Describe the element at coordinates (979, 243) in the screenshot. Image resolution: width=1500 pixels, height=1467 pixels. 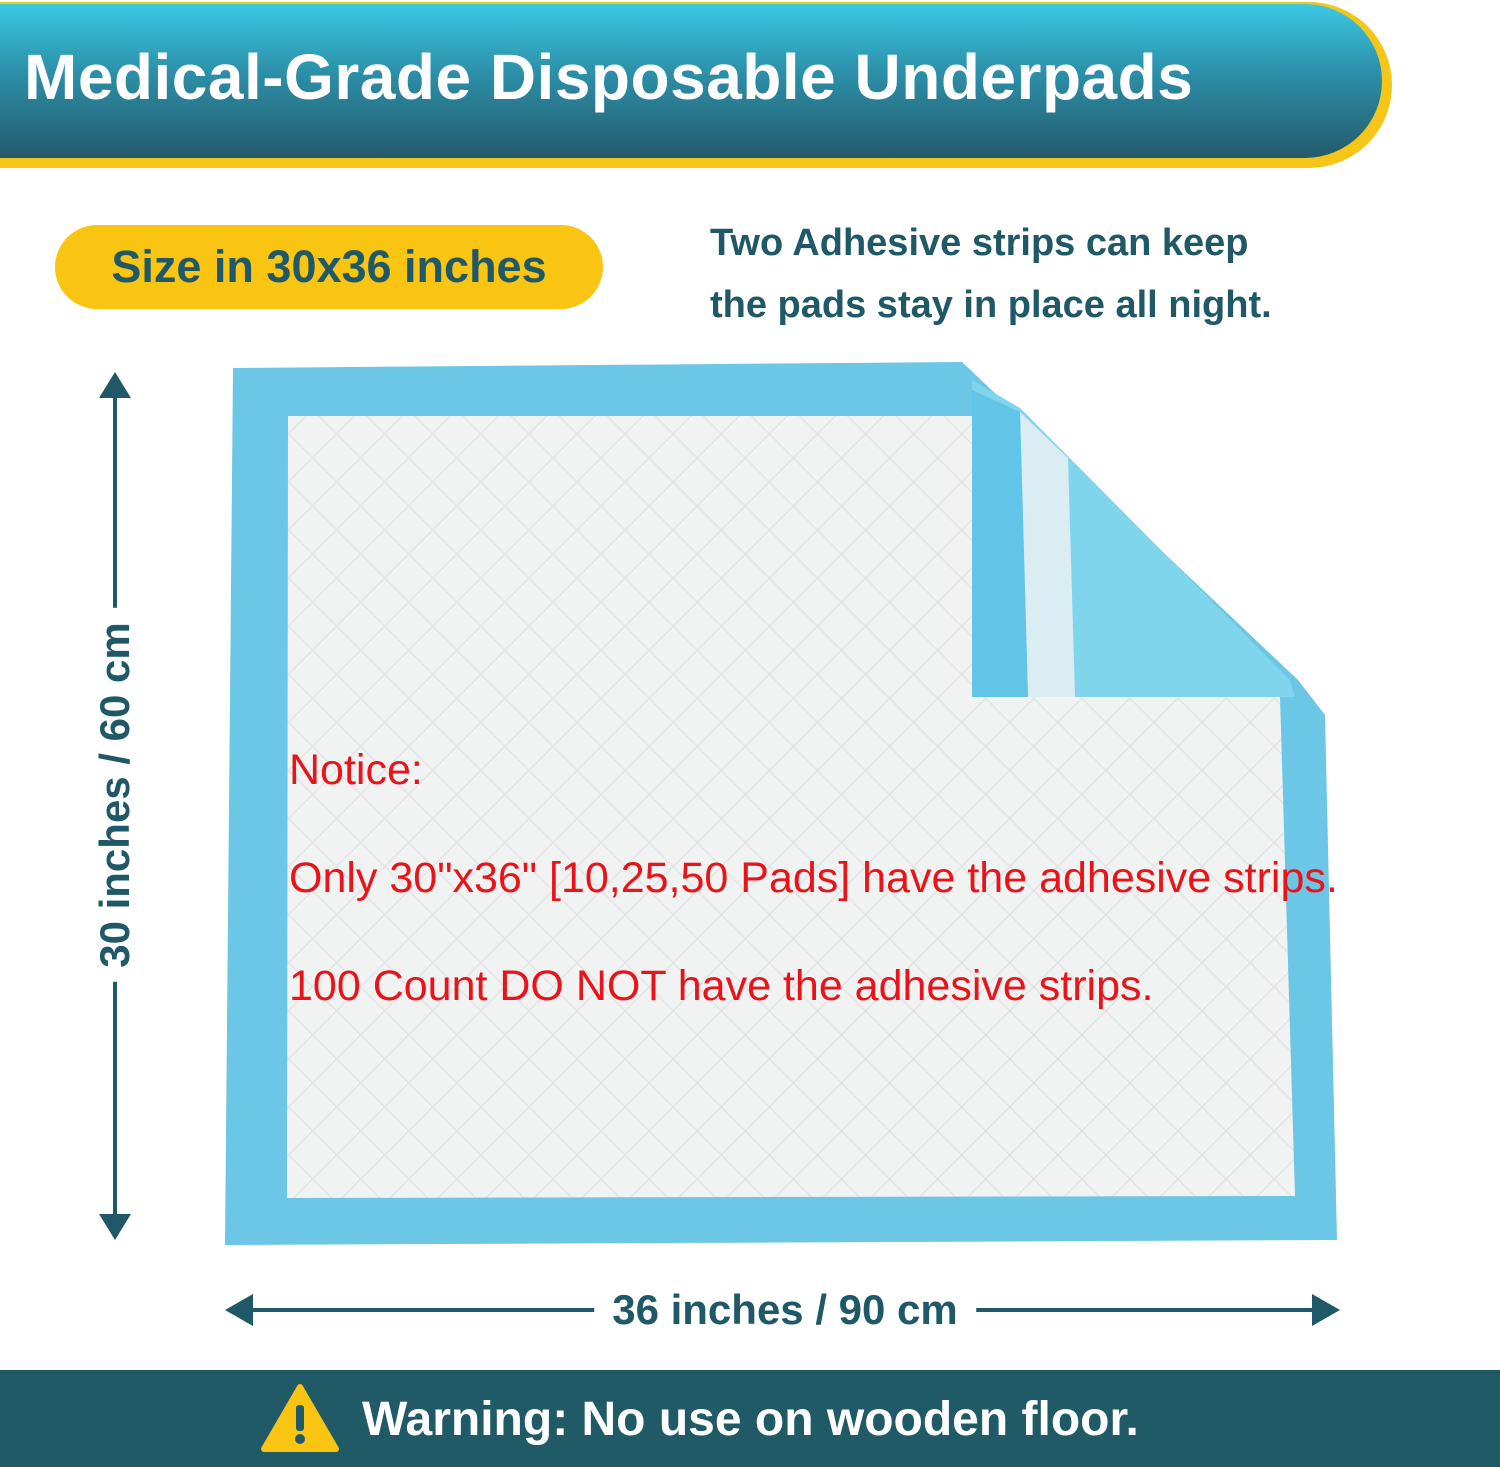
I see `adhesive-info-line-1: Two Adhesive strips can keep` at that location.